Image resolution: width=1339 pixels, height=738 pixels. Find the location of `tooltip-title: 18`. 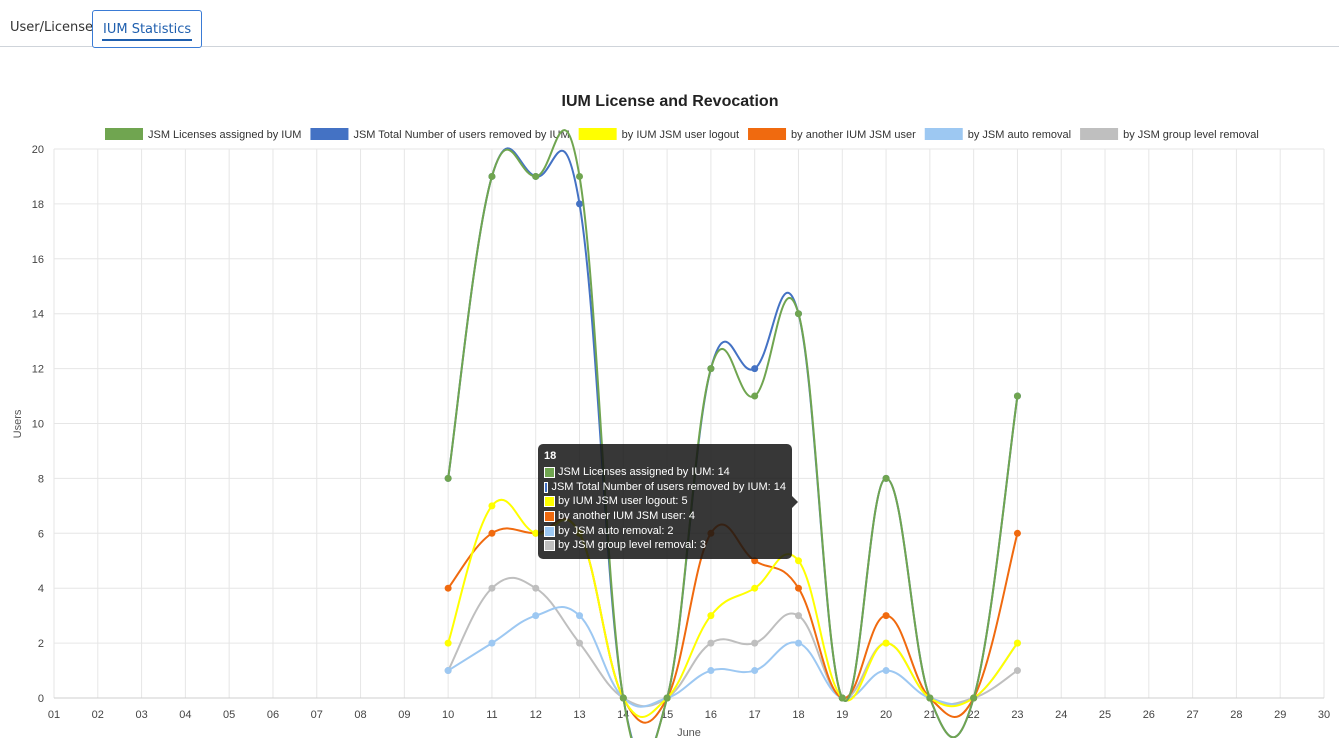

tooltip-title: 18 is located at coordinates (550, 456).